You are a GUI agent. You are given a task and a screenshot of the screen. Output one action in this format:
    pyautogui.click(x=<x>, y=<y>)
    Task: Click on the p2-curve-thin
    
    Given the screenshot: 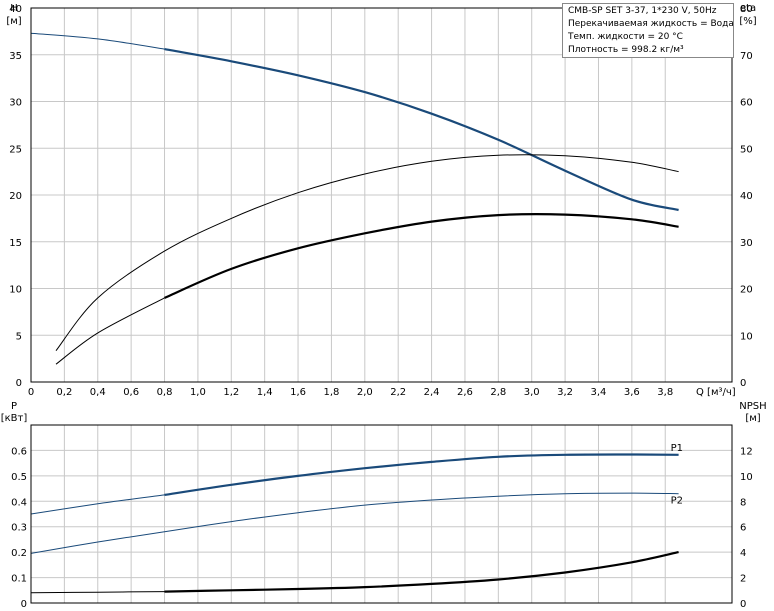 What is the action you would take?
    pyautogui.click(x=354, y=523)
    